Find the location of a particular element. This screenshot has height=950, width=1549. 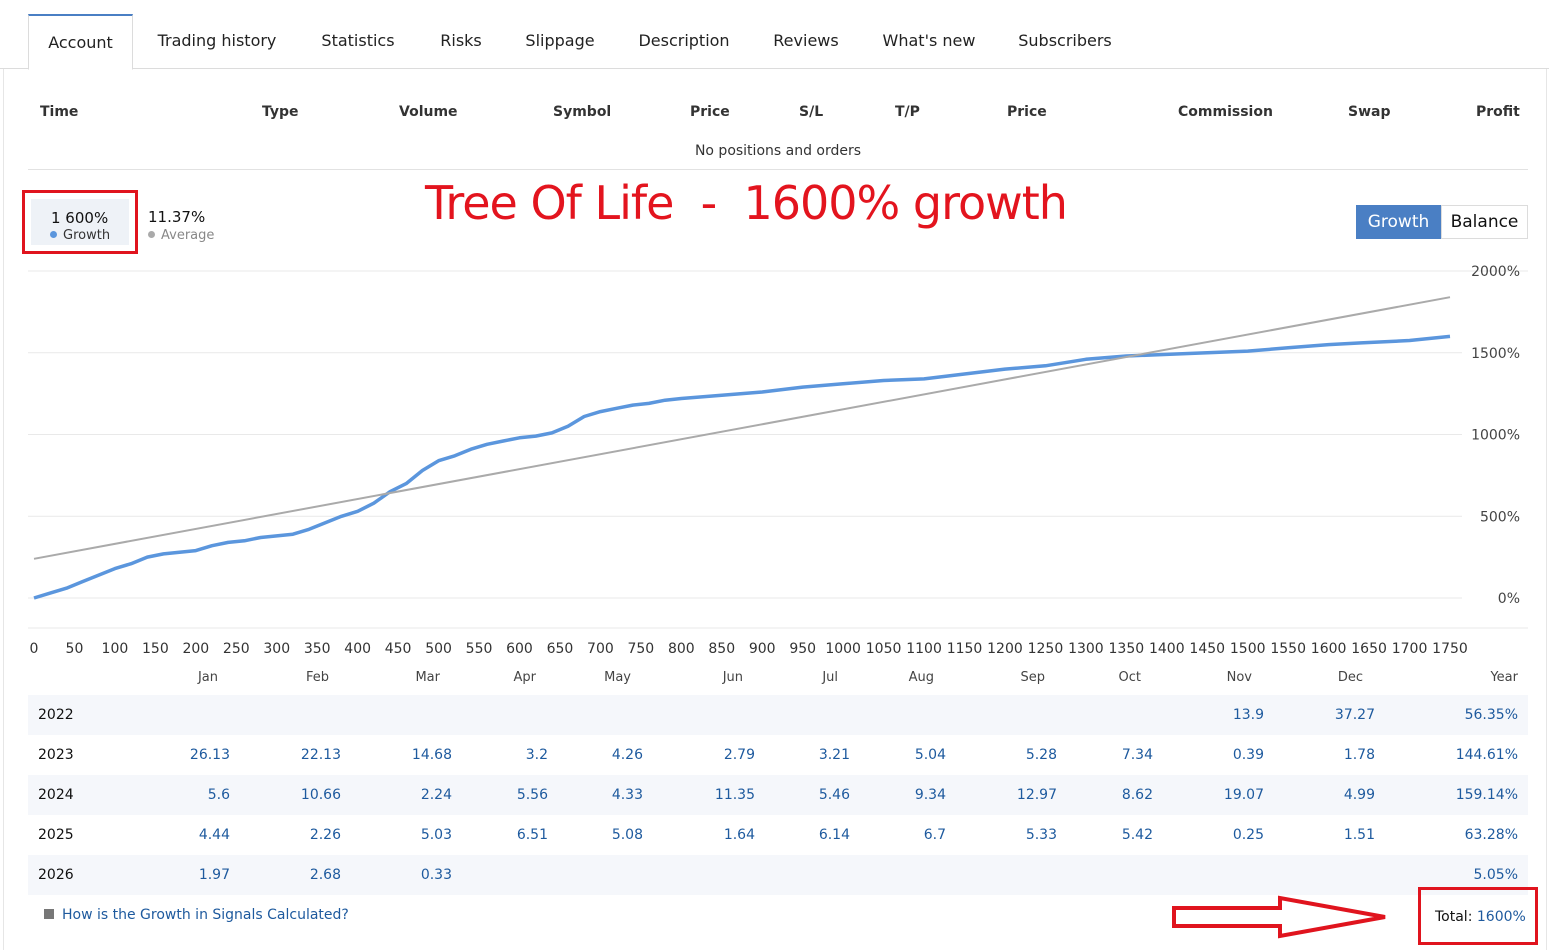

tab-slippage: Slippage is located at coordinates (560, 40).